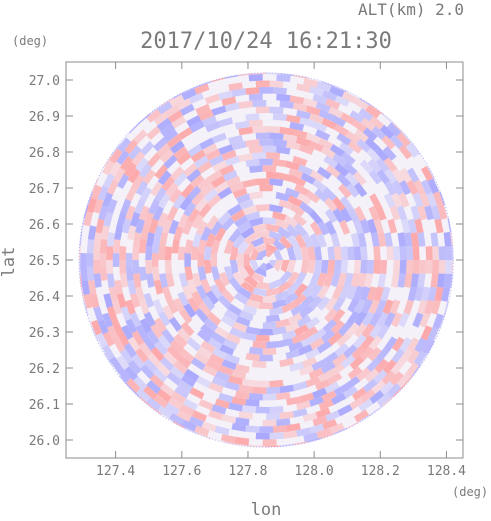  I want to click on y-tick-label: 26.4, so click(44, 297).